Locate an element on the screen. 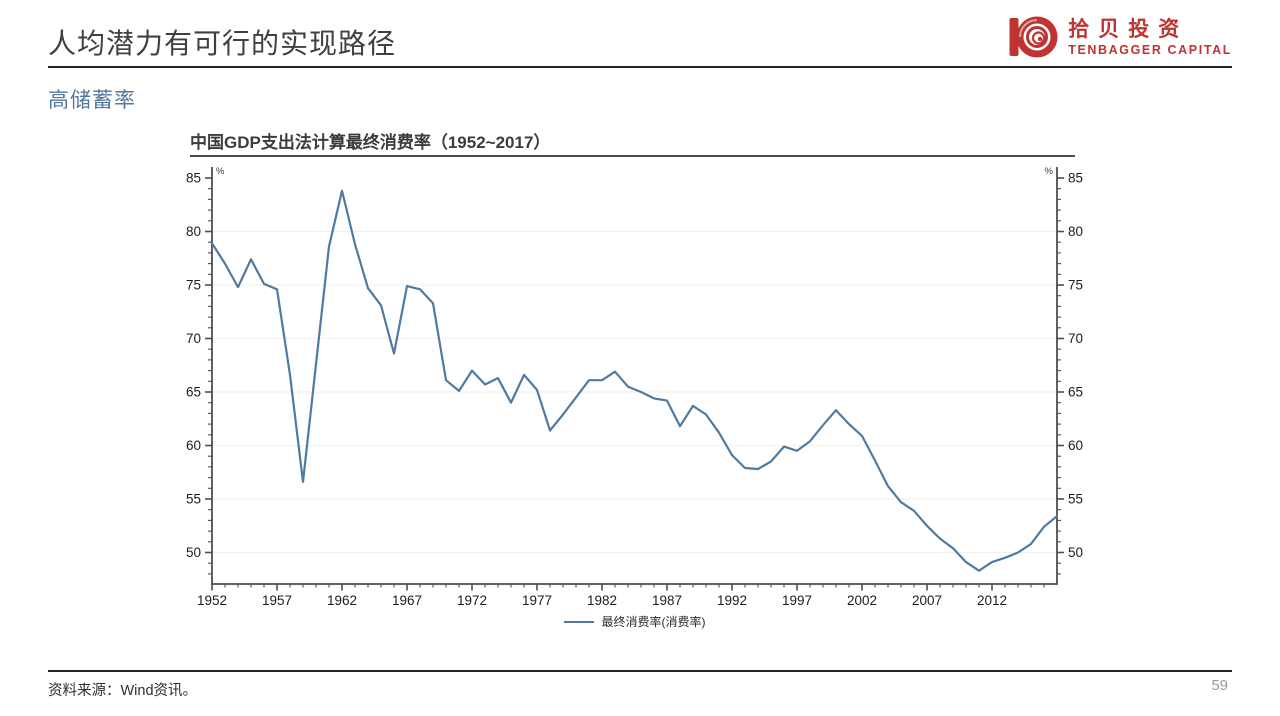  x-tick-label: 1982 is located at coordinates (602, 600).